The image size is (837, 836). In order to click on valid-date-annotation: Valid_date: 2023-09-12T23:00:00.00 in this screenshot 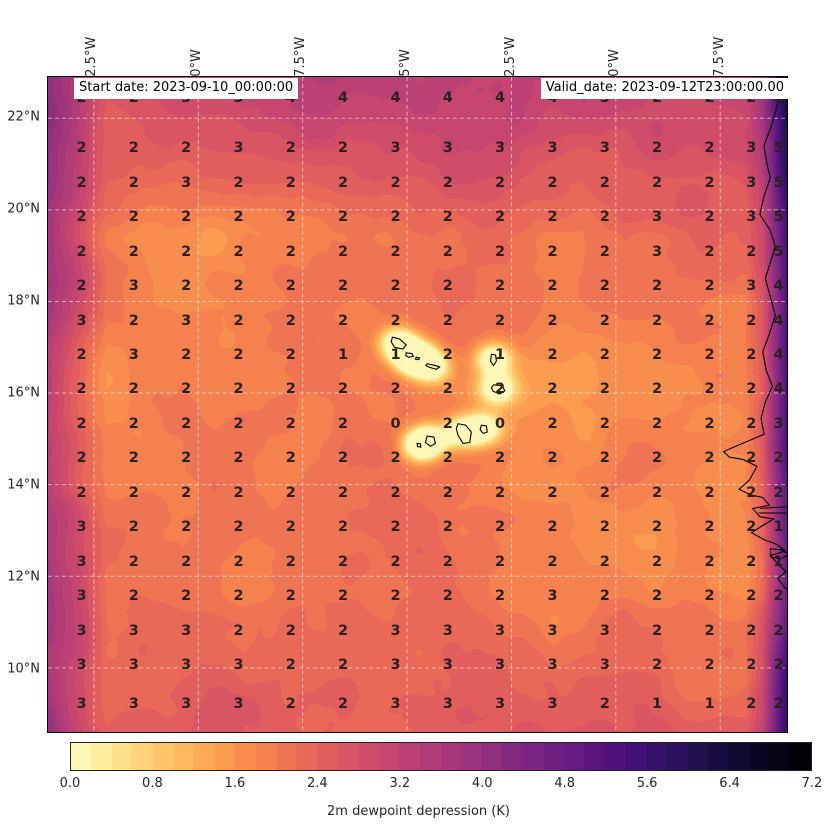, I will do `click(664, 88)`.